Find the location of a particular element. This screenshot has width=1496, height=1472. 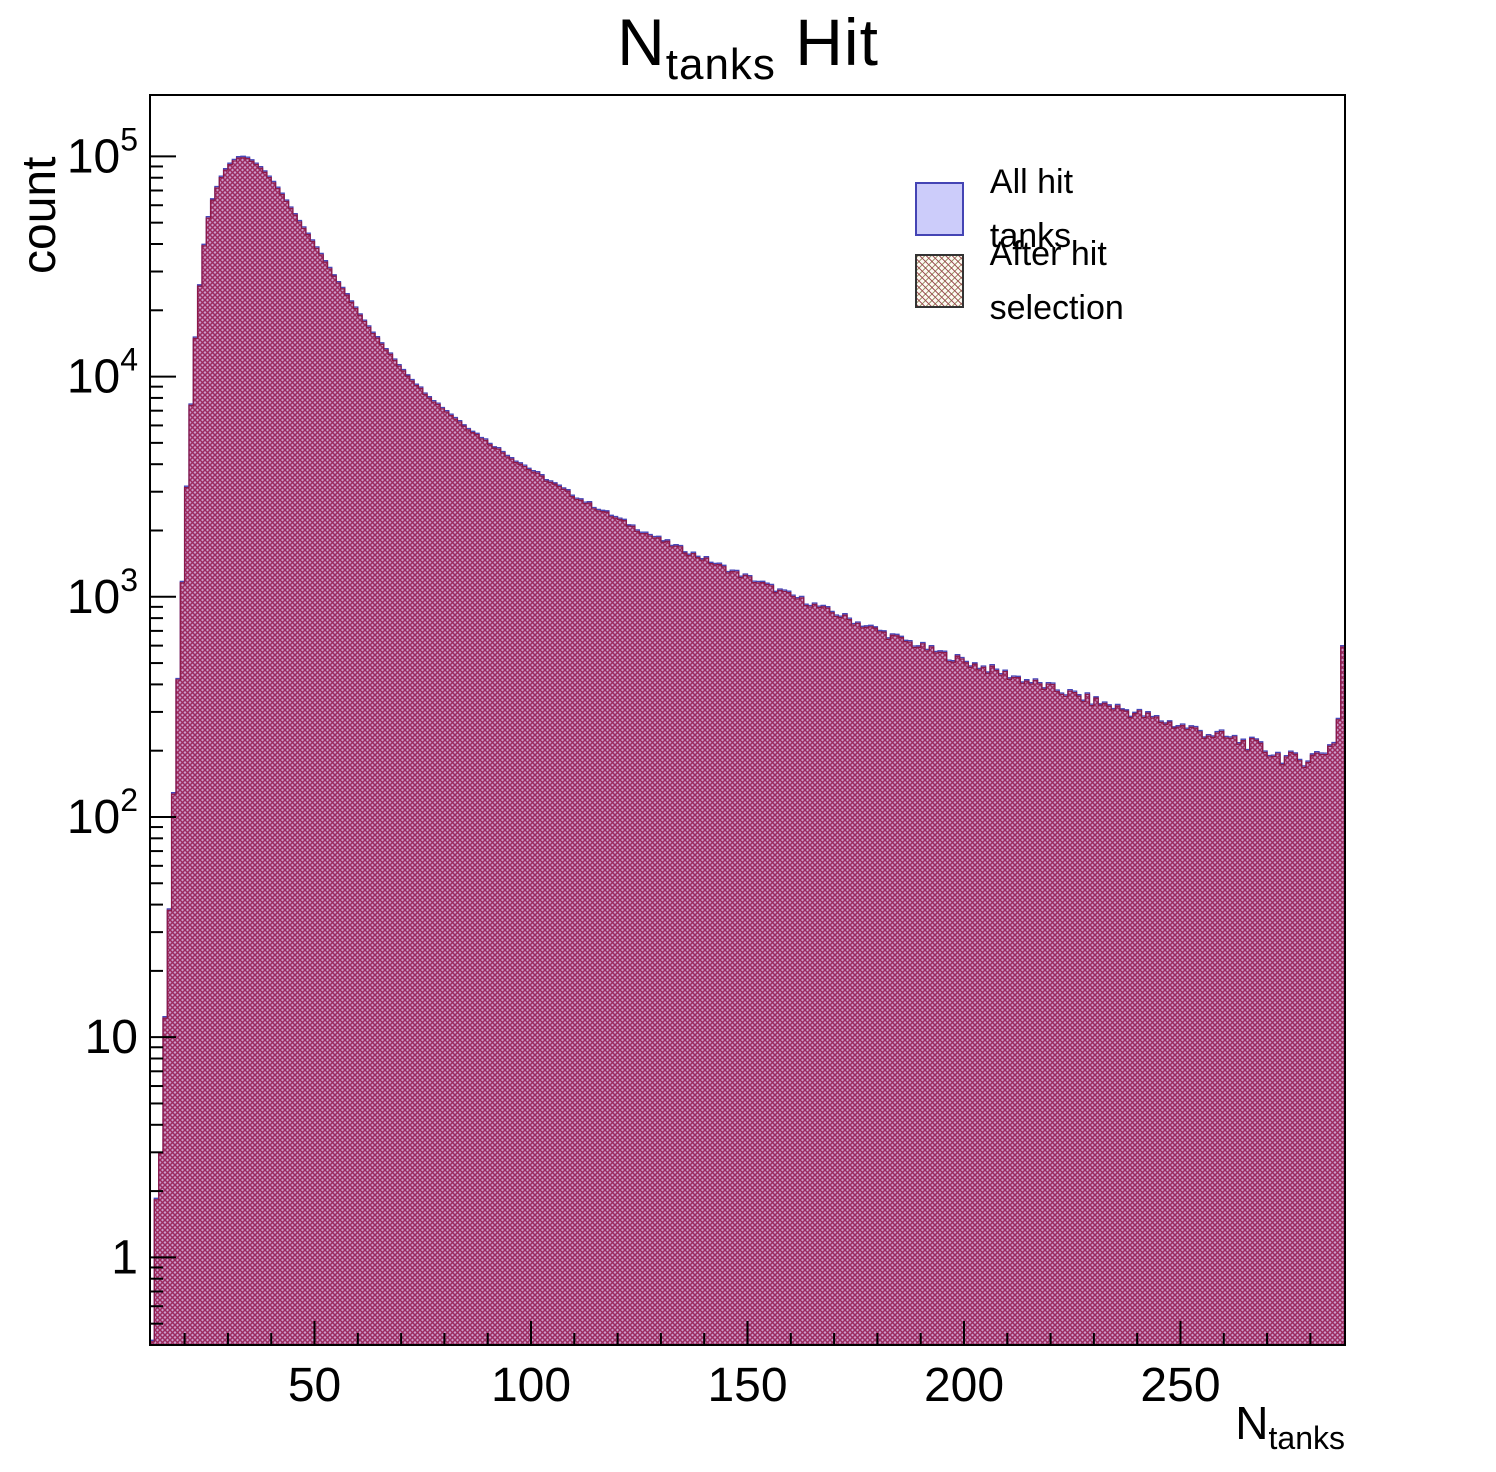

plot-title-suffix: Hit is located at coordinates (827, 42).